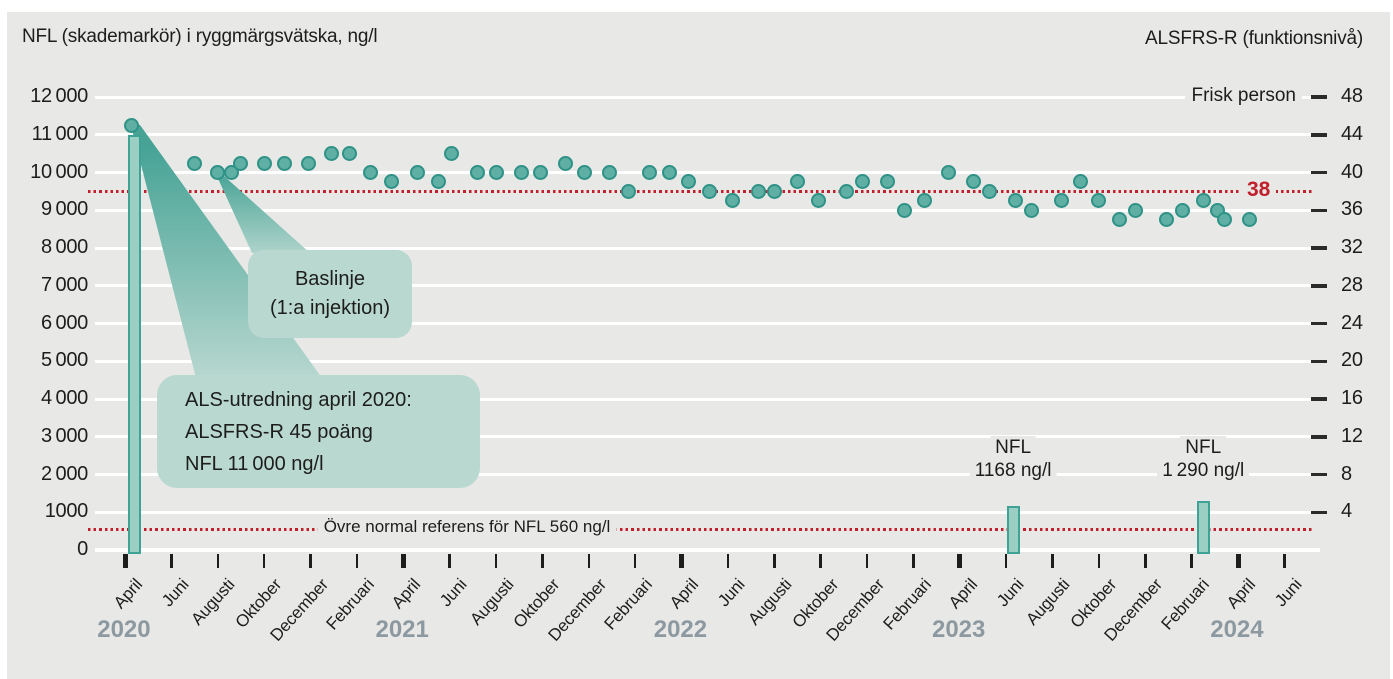 This screenshot has height=679, width=1393. What do you see at coordinates (1352, 322) in the screenshot?
I see `y-axis-right-tick-label: 24` at bounding box center [1352, 322].